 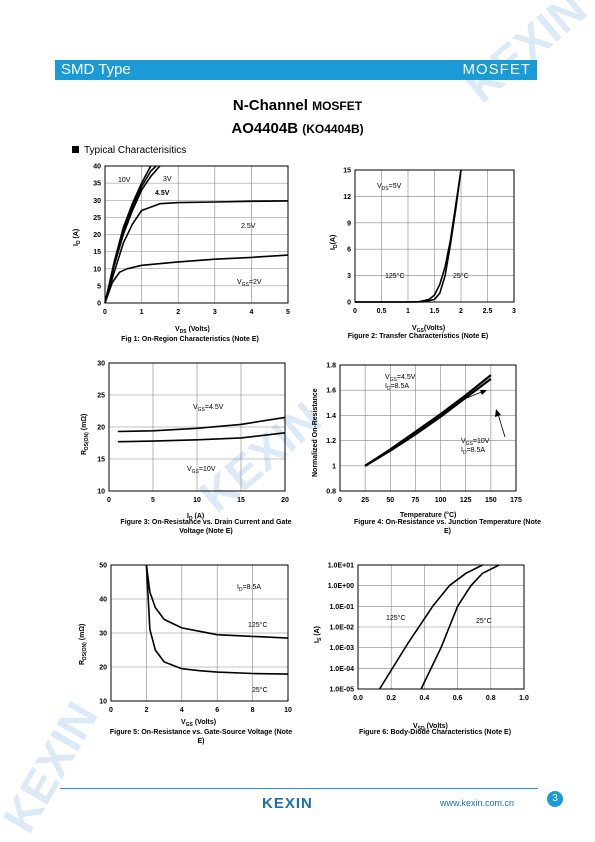 What do you see at coordinates (103, 566) in the screenshot?
I see `fig5-ytick-label: 50` at bounding box center [103, 566].